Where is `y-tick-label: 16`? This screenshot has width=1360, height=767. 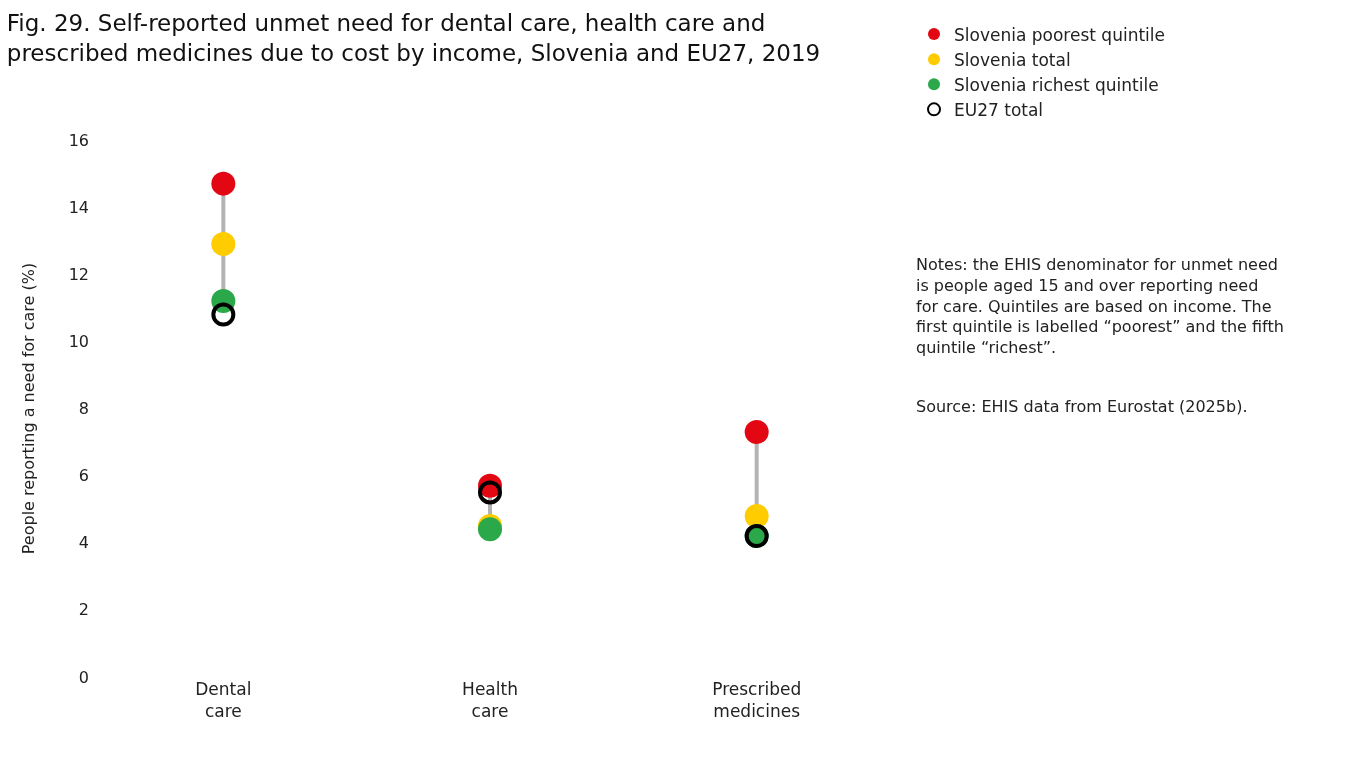
y-tick-label: 16 is located at coordinates (78, 140).